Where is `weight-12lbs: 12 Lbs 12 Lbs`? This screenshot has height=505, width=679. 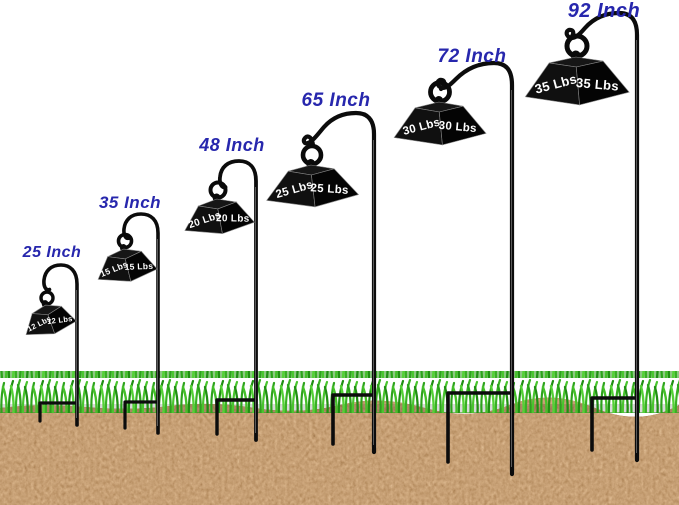 weight-12lbs: 12 Lbs 12 Lbs is located at coordinates (51, 312).